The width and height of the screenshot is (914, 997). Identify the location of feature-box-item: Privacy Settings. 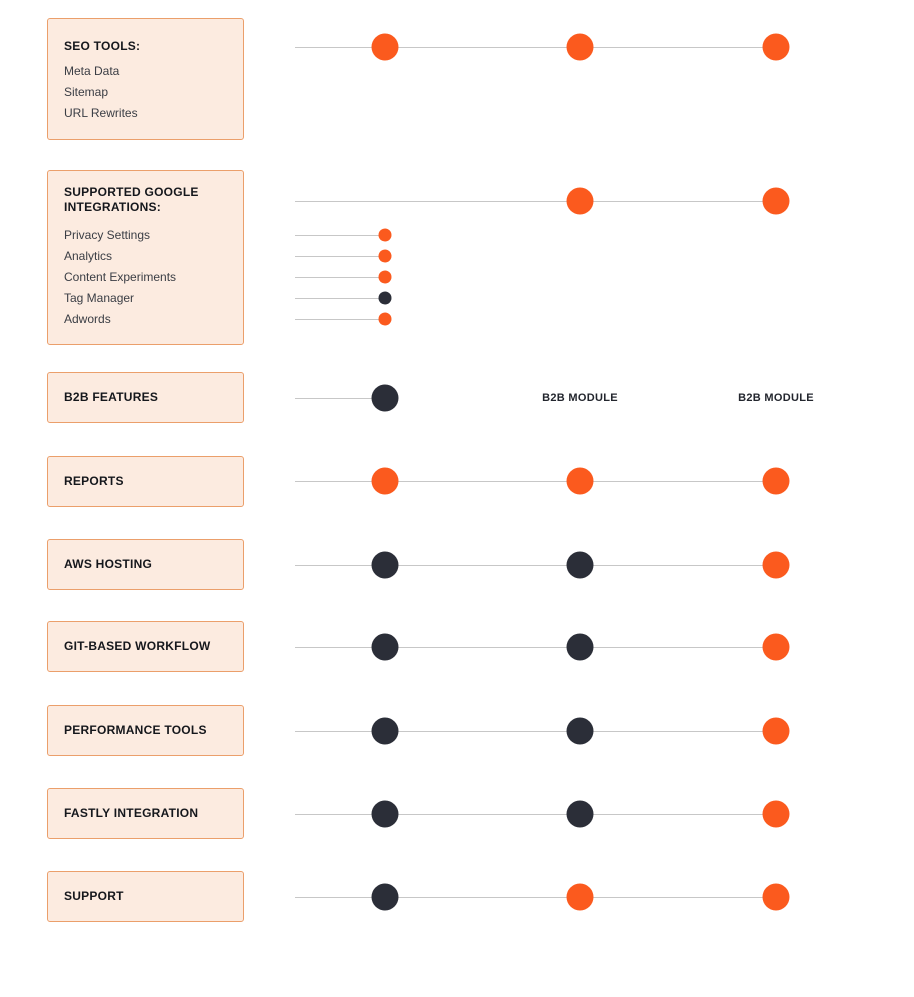
(107, 235).